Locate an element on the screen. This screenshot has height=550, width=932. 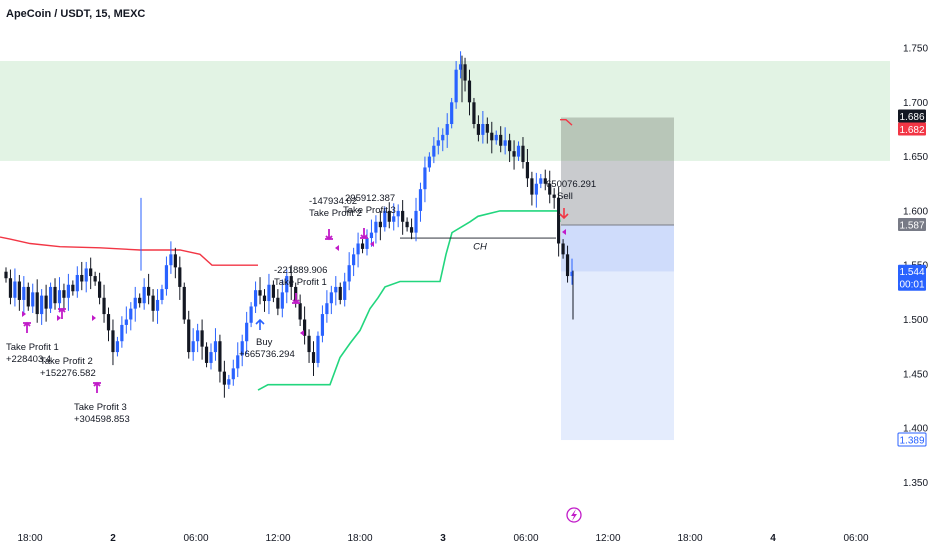
time-tick-label: 3 is located at coordinates (443, 538).